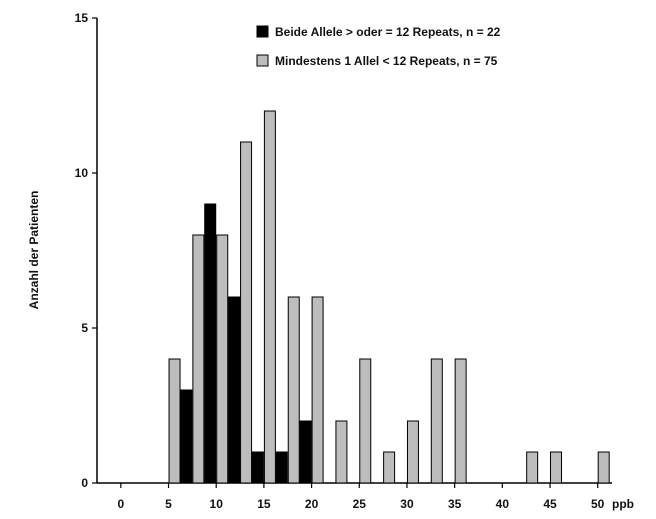 This screenshot has width=656, height=519. What do you see at coordinates (623, 504) in the screenshot?
I see `x-axis-unit-label: ppb` at bounding box center [623, 504].